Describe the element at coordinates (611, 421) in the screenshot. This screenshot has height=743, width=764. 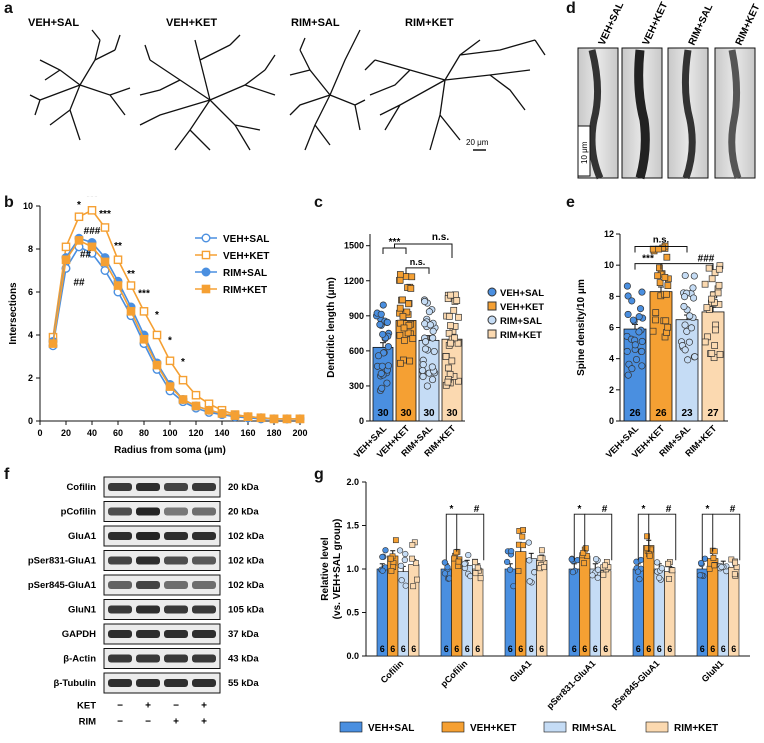
I see `e-y-tick-label: 0` at that location.